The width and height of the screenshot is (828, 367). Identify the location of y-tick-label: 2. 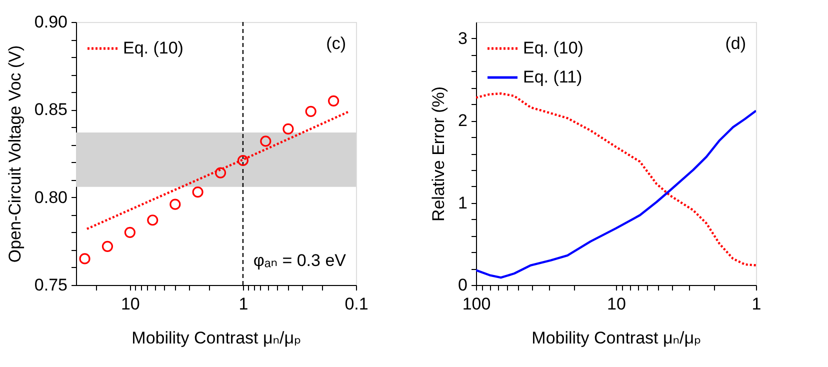
(463, 120).